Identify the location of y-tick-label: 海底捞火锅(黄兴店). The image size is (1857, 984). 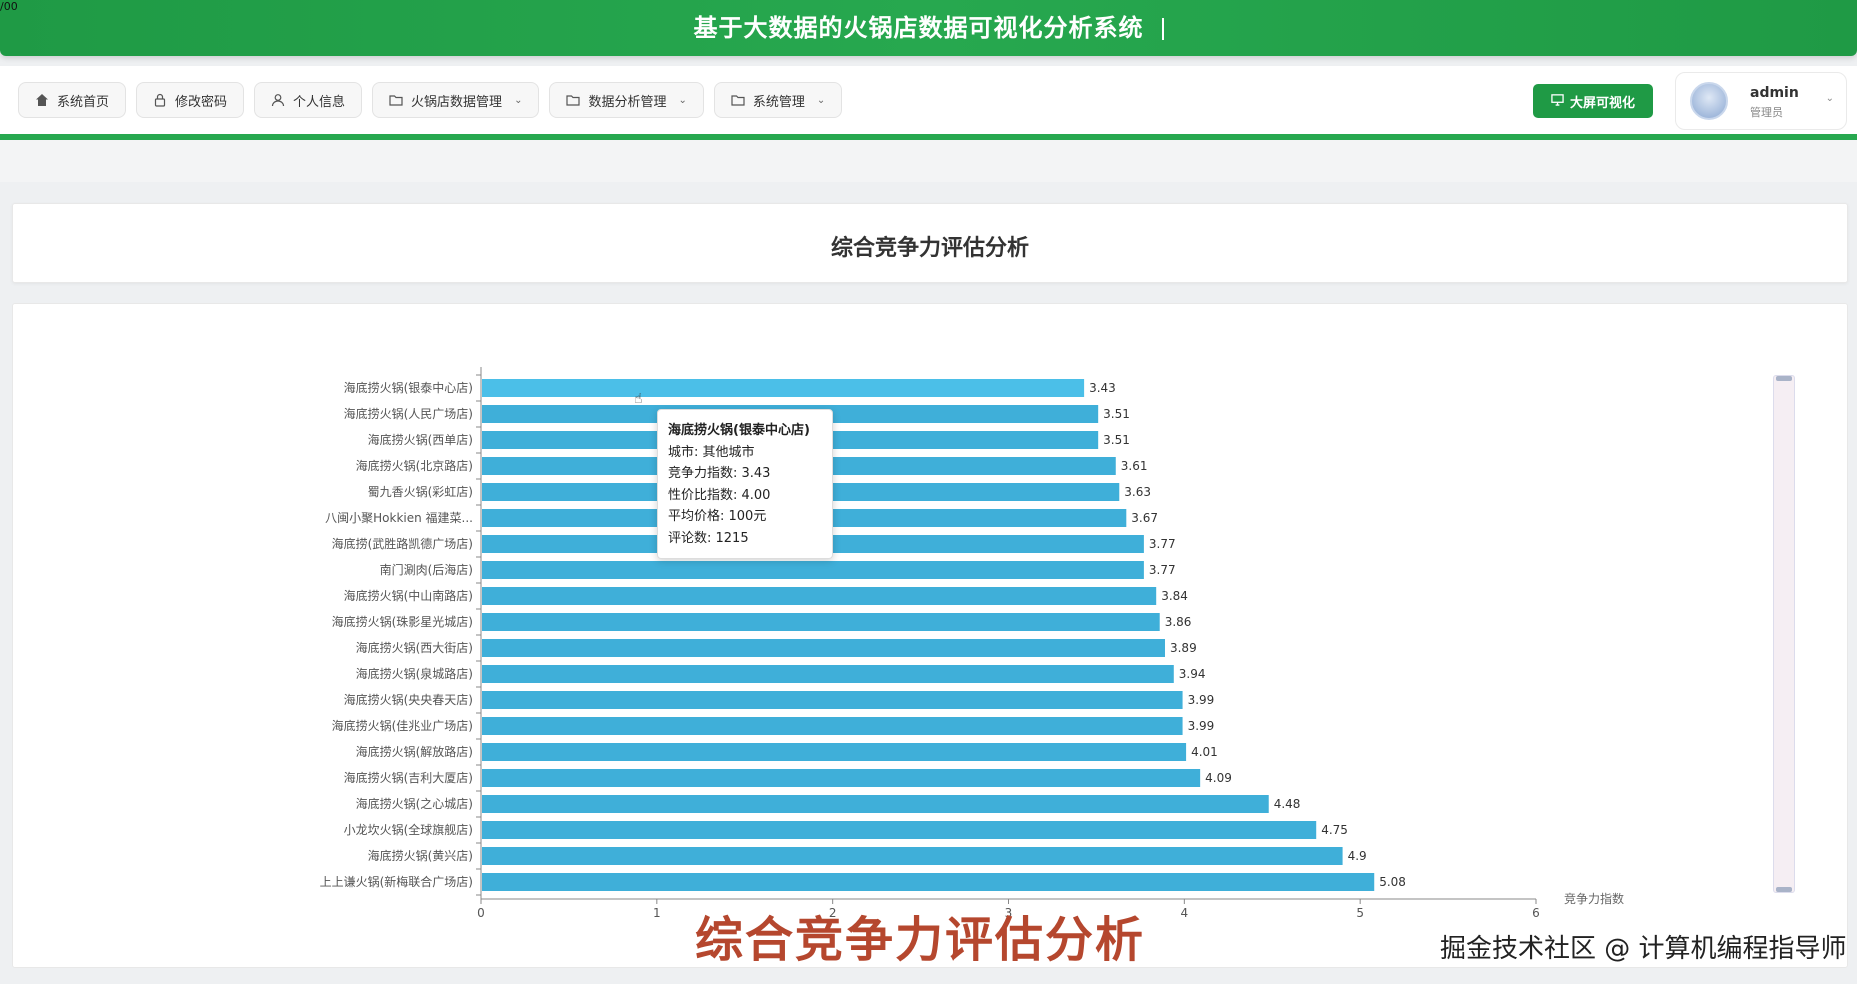
(420, 855).